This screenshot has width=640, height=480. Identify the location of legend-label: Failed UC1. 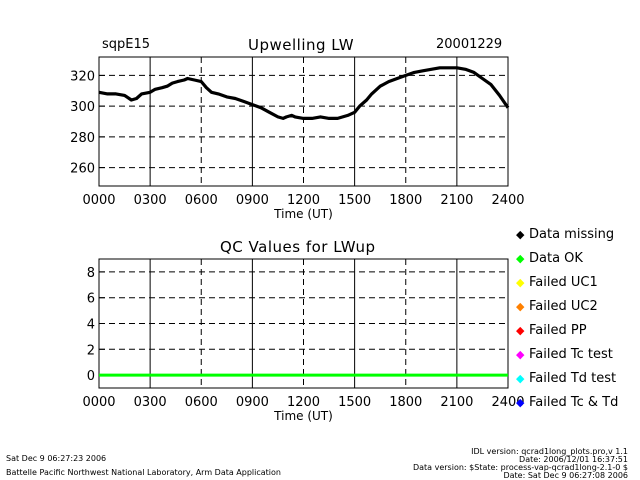
(563, 282).